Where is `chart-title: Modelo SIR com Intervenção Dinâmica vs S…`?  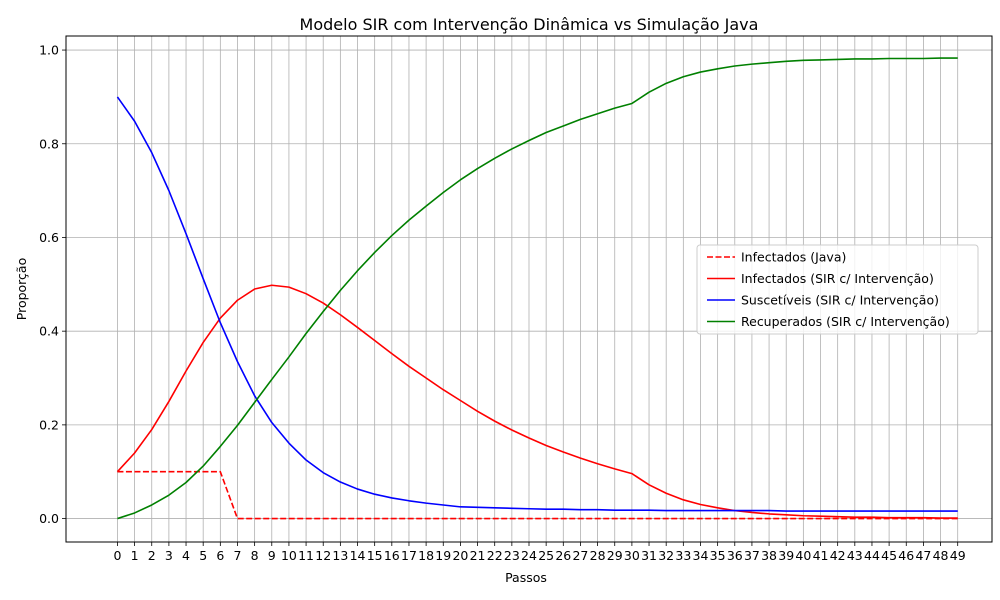
chart-title: Modelo SIR com Intervenção Dinâmica vs S… is located at coordinates (529, 24).